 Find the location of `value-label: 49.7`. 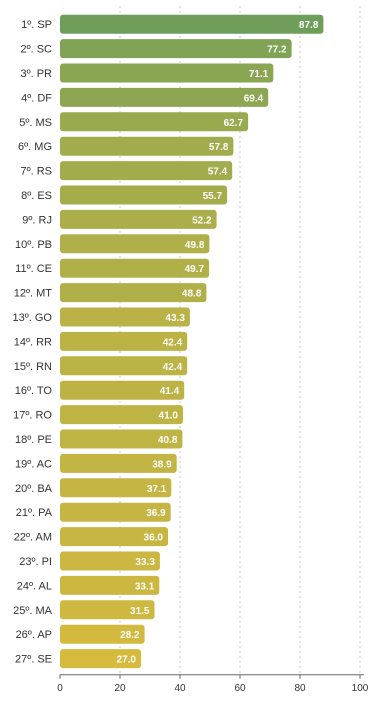

value-label: 49.7 is located at coordinates (195, 269).